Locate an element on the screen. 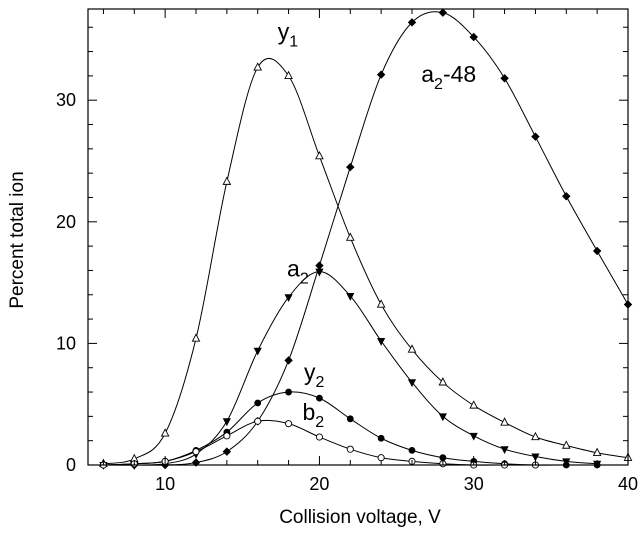 The height and width of the screenshot is (540, 641). series-label-y2: y2 is located at coordinates (314, 375).